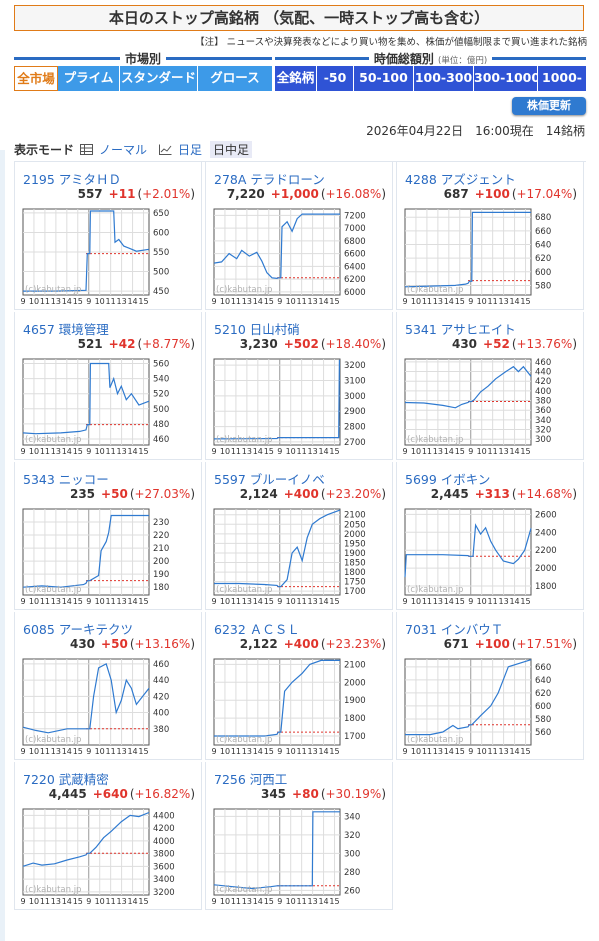 This screenshot has width=599, height=941. Describe the element at coordinates (161, 292) in the screenshot. I see `y-tick-label: 450` at that location.